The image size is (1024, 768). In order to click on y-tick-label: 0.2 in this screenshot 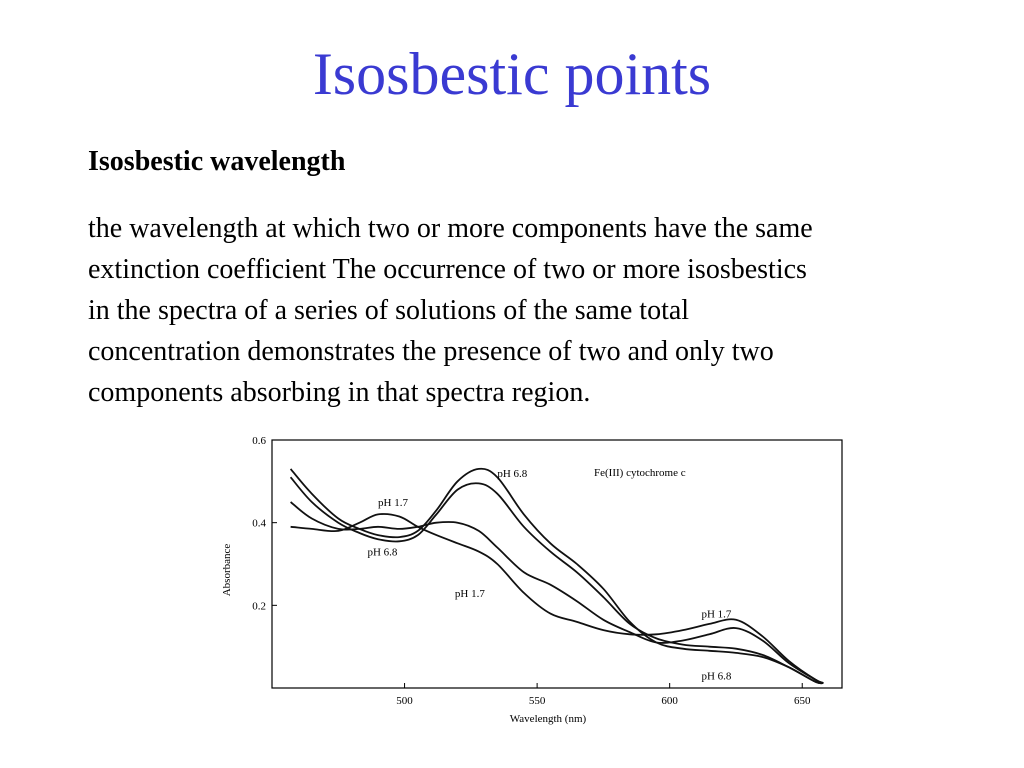, I will do `click(259, 606)`.